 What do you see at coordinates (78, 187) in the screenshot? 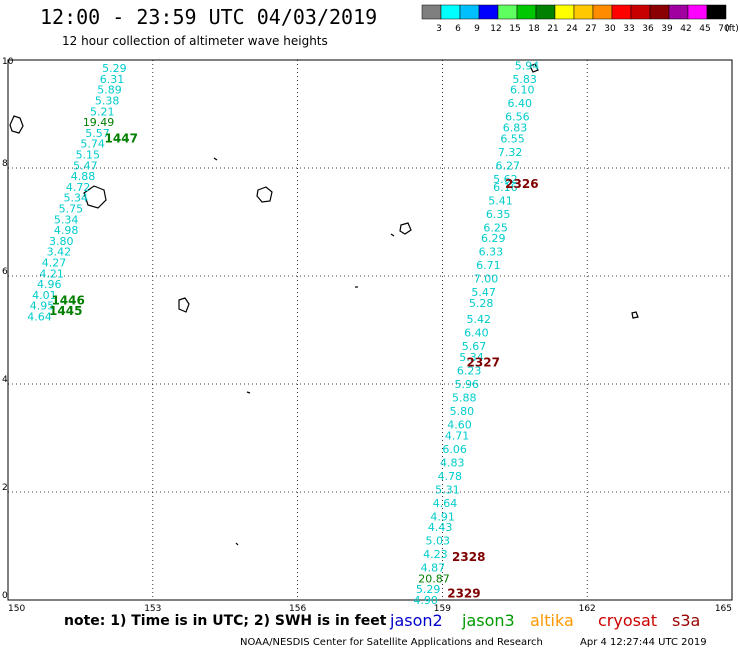
I see `wave-height-value: 4.72` at bounding box center [78, 187].